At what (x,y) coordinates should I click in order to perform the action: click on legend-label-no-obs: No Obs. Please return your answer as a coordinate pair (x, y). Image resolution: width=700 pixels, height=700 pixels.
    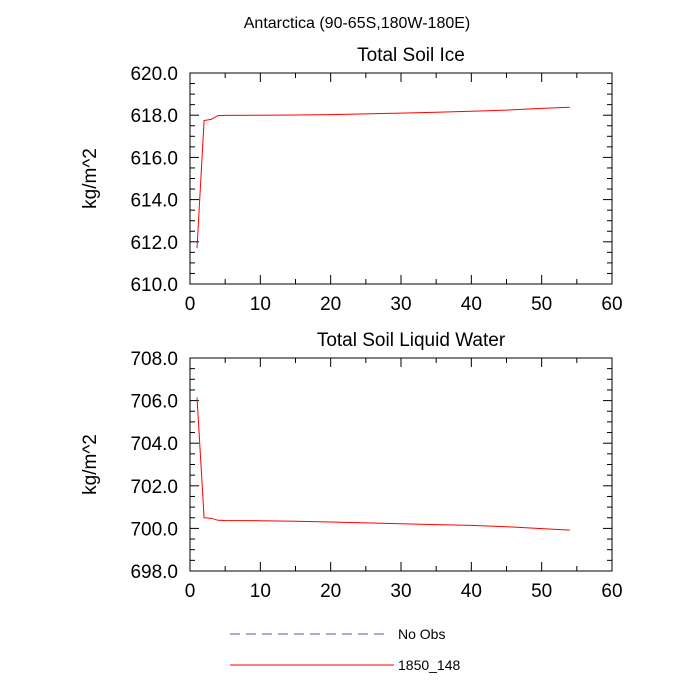
    Looking at the image, I should click on (421, 634).